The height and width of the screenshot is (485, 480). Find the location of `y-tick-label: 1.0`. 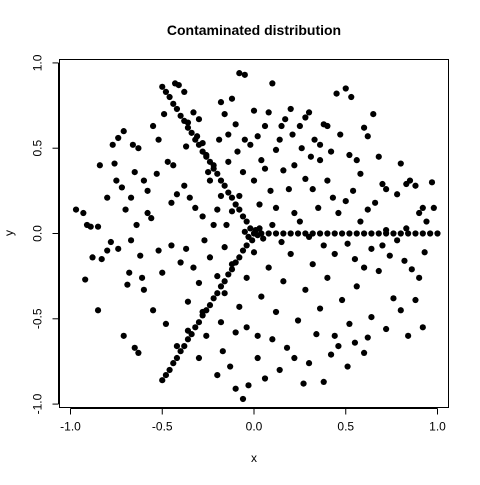

y-tick-label: 1.0 is located at coordinates (38, 62).